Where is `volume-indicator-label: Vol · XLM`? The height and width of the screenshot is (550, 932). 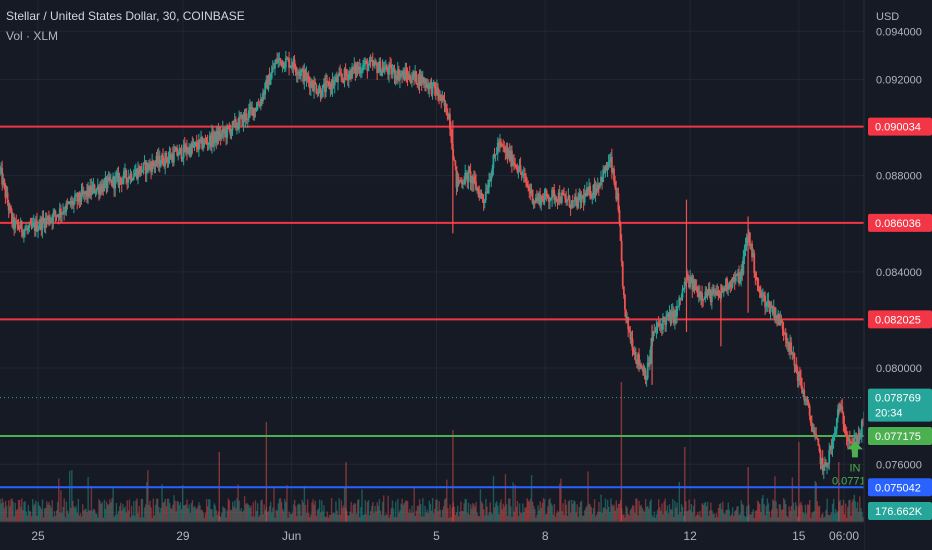 volume-indicator-label: Vol · XLM is located at coordinates (32, 36).